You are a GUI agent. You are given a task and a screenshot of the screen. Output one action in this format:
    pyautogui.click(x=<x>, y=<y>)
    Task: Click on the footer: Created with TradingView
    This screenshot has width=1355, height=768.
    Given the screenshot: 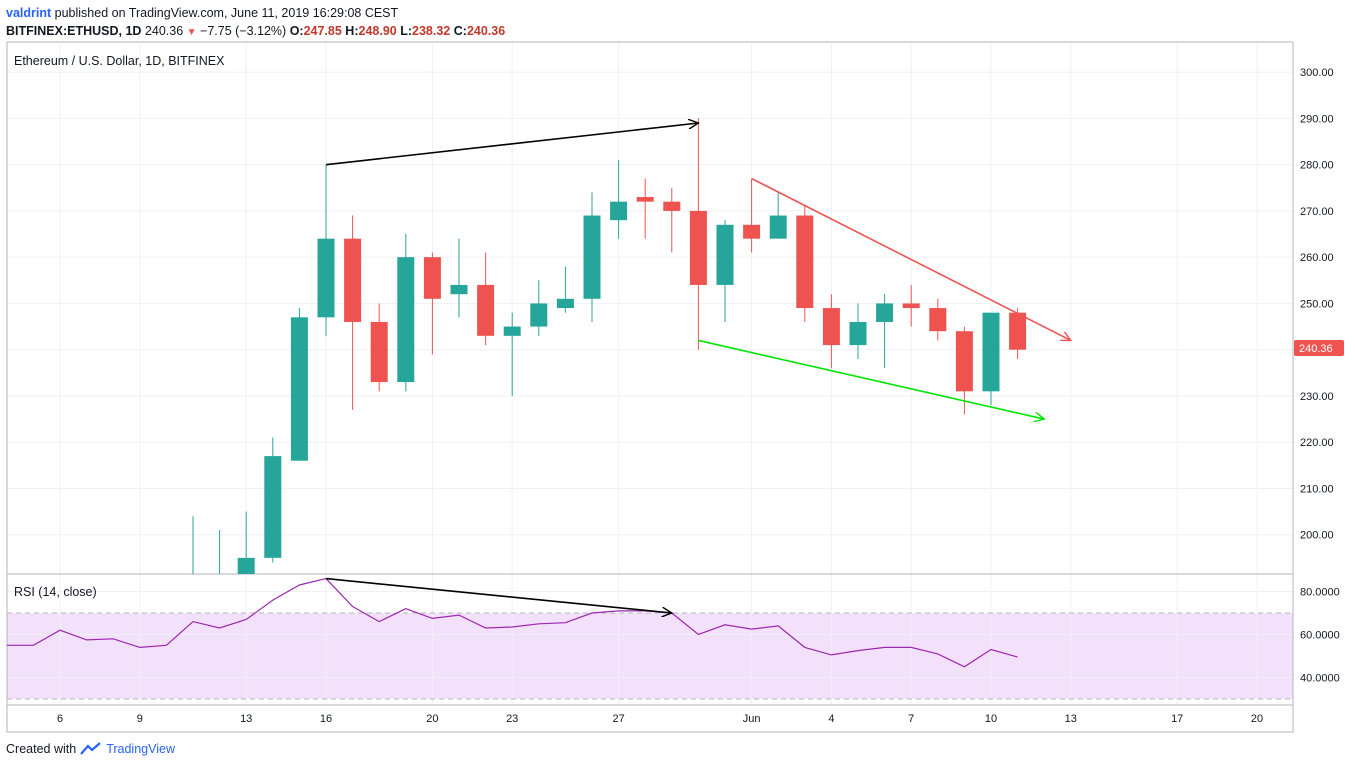 What is the action you would take?
    pyautogui.click(x=90, y=749)
    